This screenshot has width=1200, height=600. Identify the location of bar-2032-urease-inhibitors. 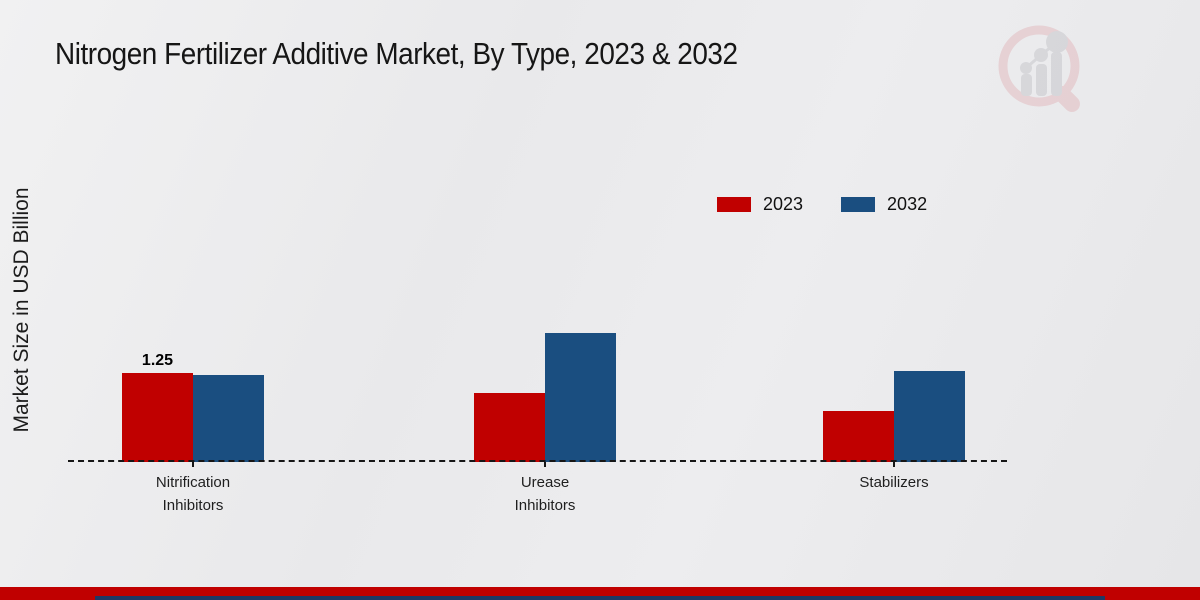
(580, 397).